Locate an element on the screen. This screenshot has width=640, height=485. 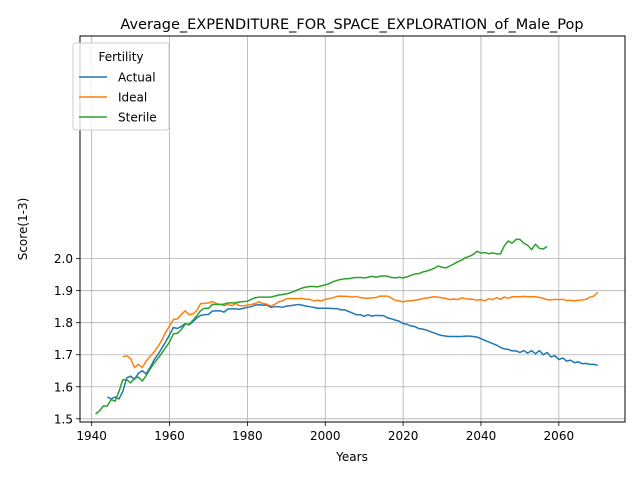
x-tick-label: 2060 is located at coordinates (559, 436).